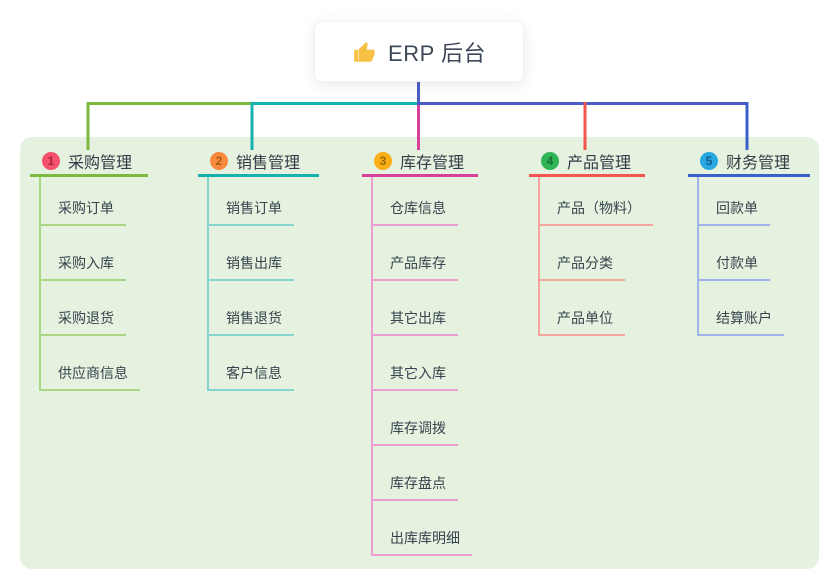 The image size is (839, 588). I want to click on topic-label: 销售订单, so click(251, 212).